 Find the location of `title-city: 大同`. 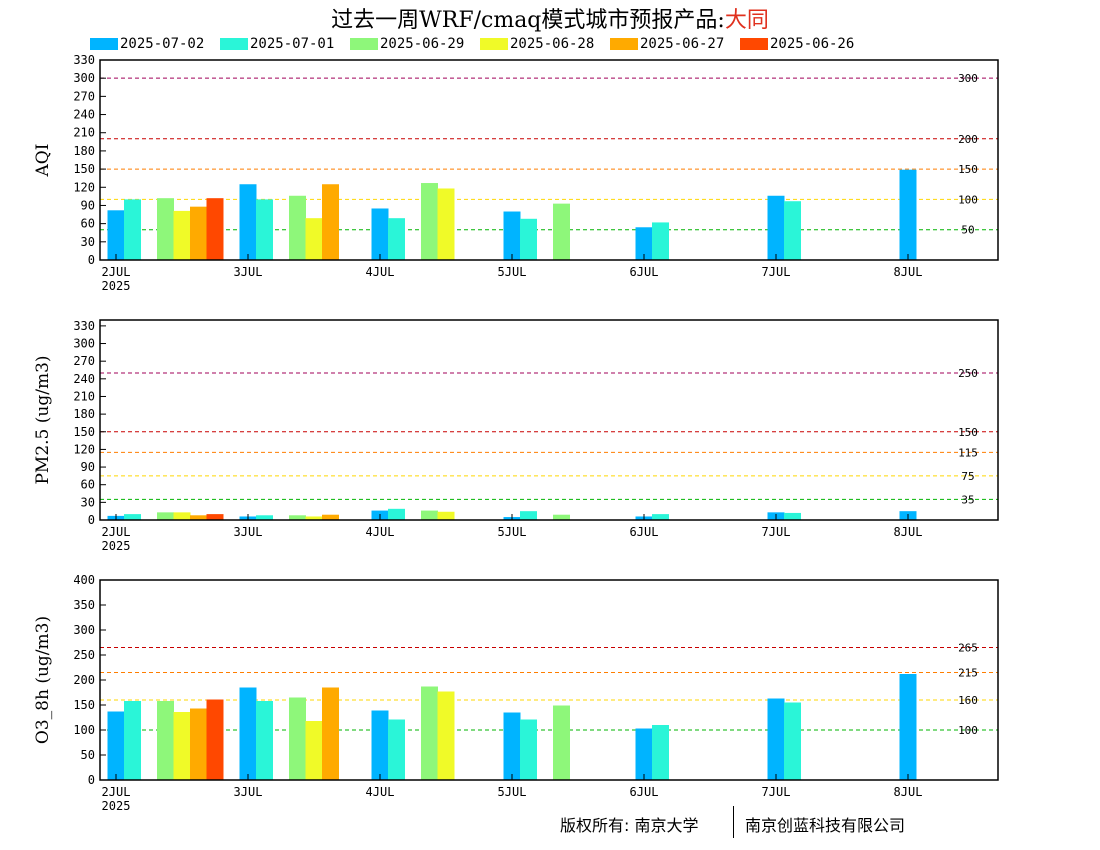

title-city: 大同 is located at coordinates (746, 20).